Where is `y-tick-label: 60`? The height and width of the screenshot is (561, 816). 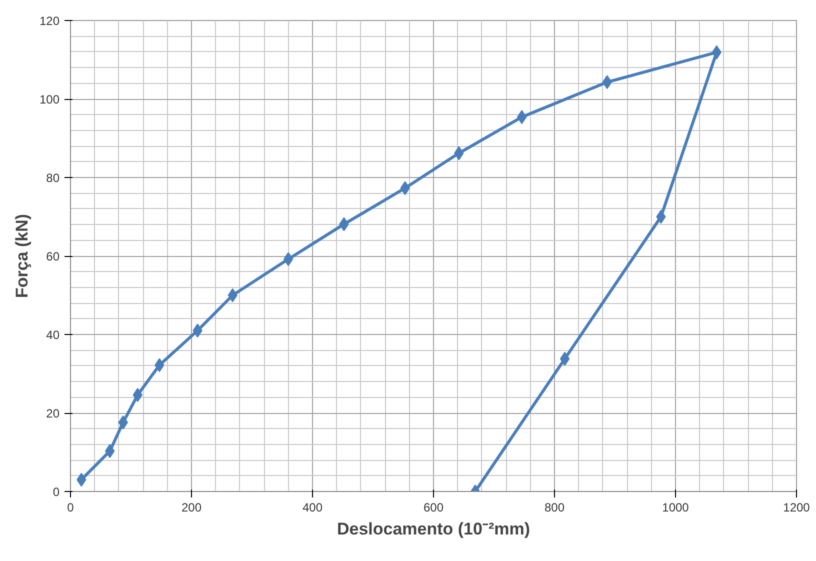 y-tick-label: 60 is located at coordinates (53, 257).